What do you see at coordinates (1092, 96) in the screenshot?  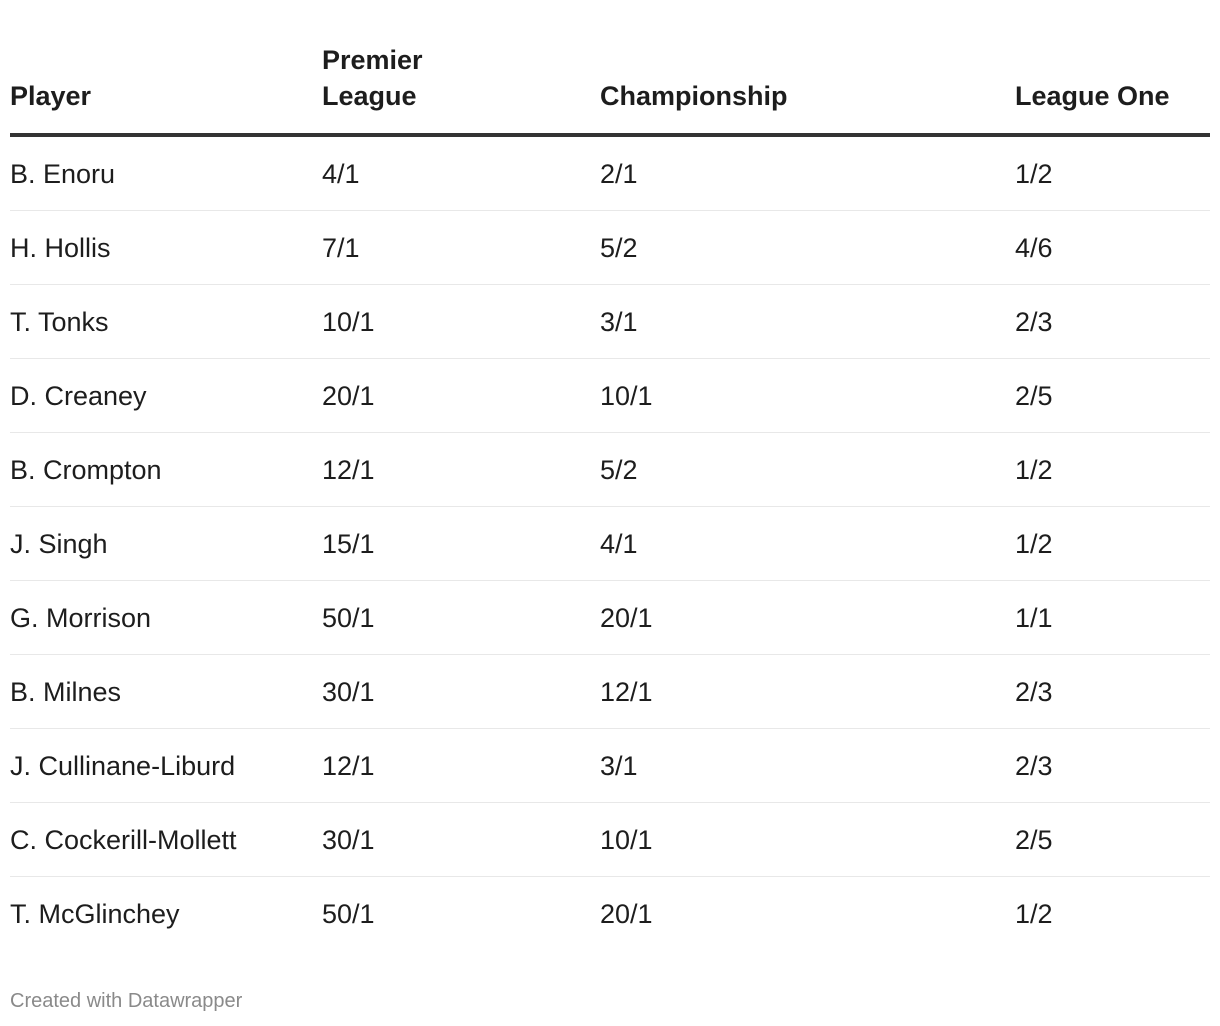 I see `header-league-one: League One` at bounding box center [1092, 96].